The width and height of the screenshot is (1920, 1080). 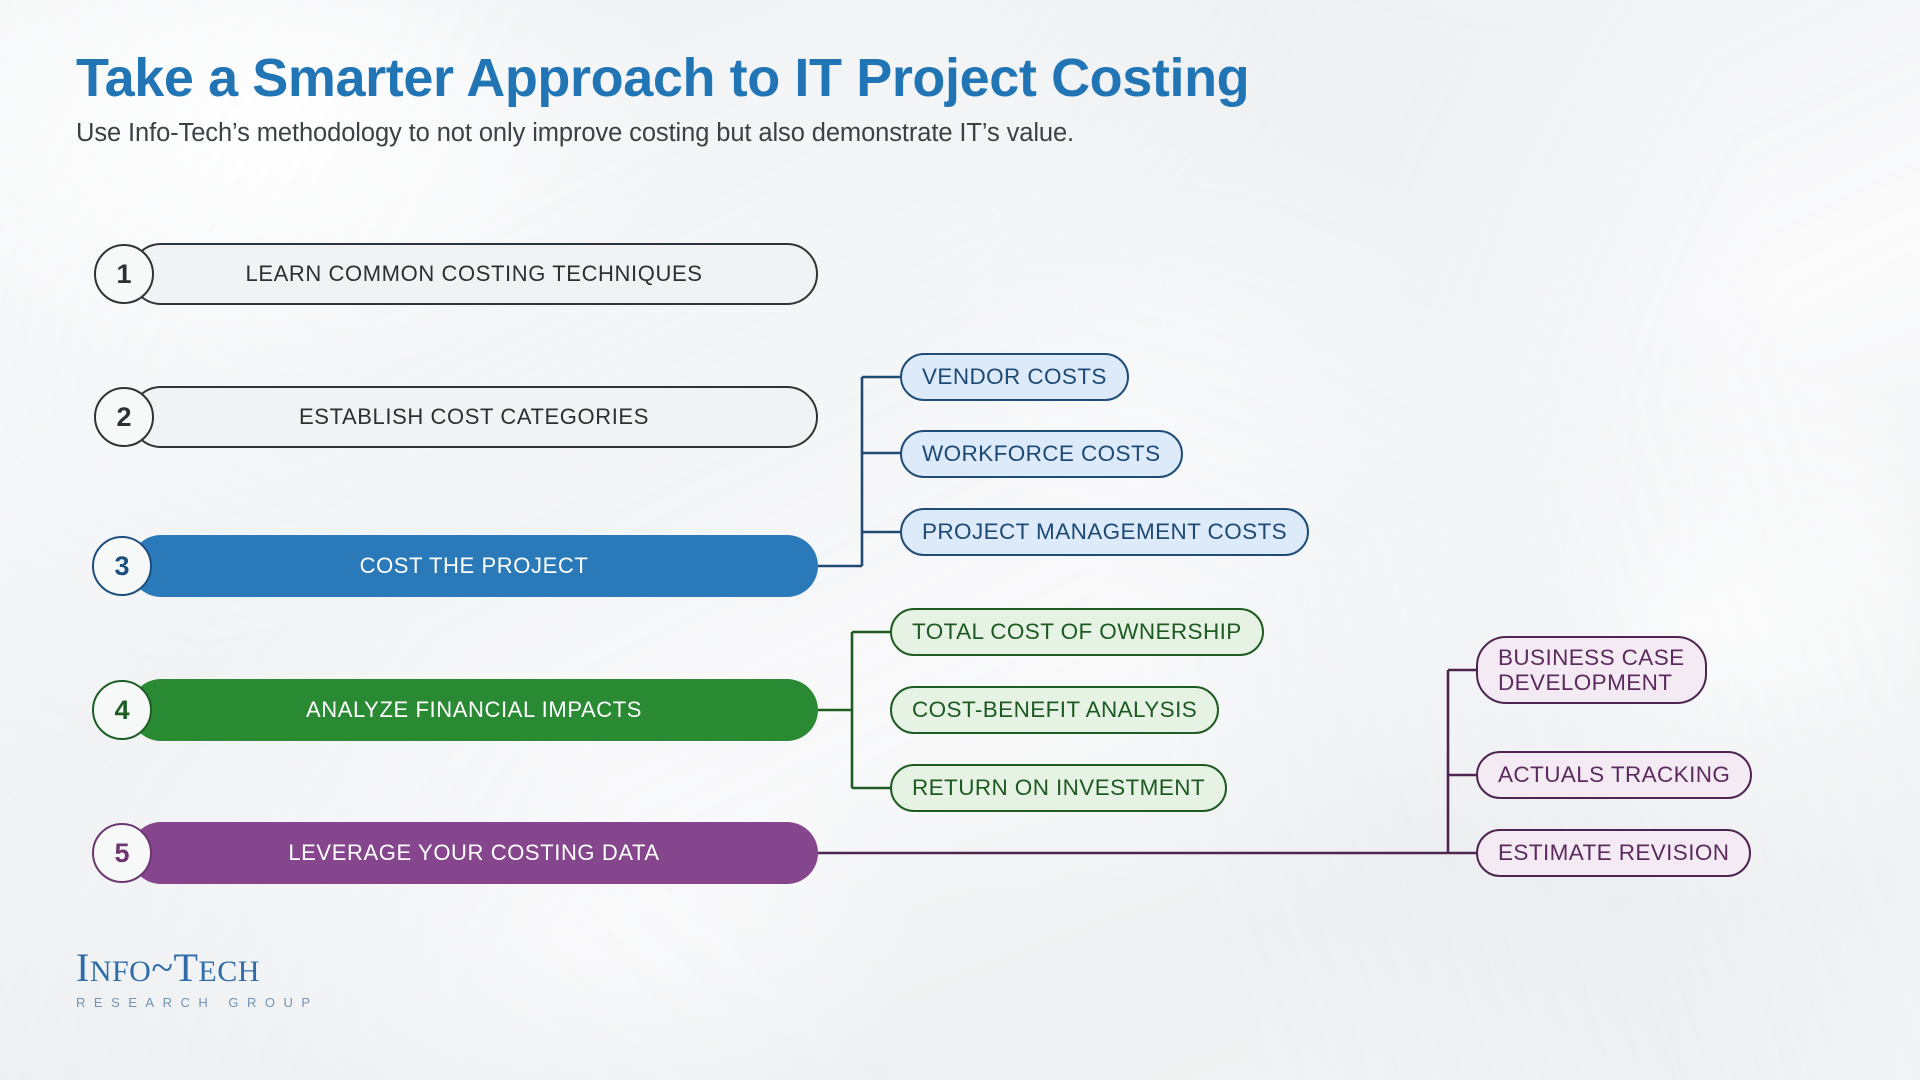 I want to click on branch-purple-actuals-tracking: ACTUALS TRACKING, so click(x=1614, y=775).